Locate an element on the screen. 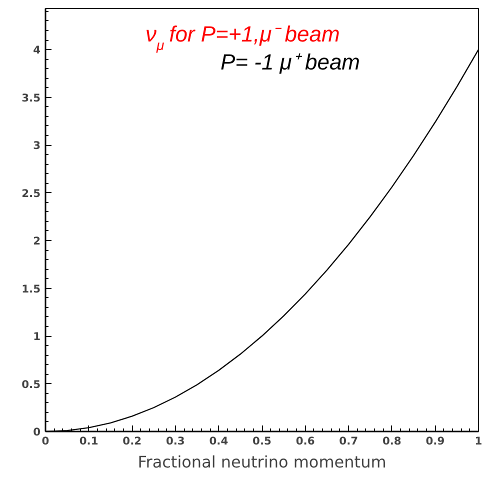 Image resolution: width=484 pixels, height=481 pixels. x-tick-label: 0.9 is located at coordinates (435, 441).